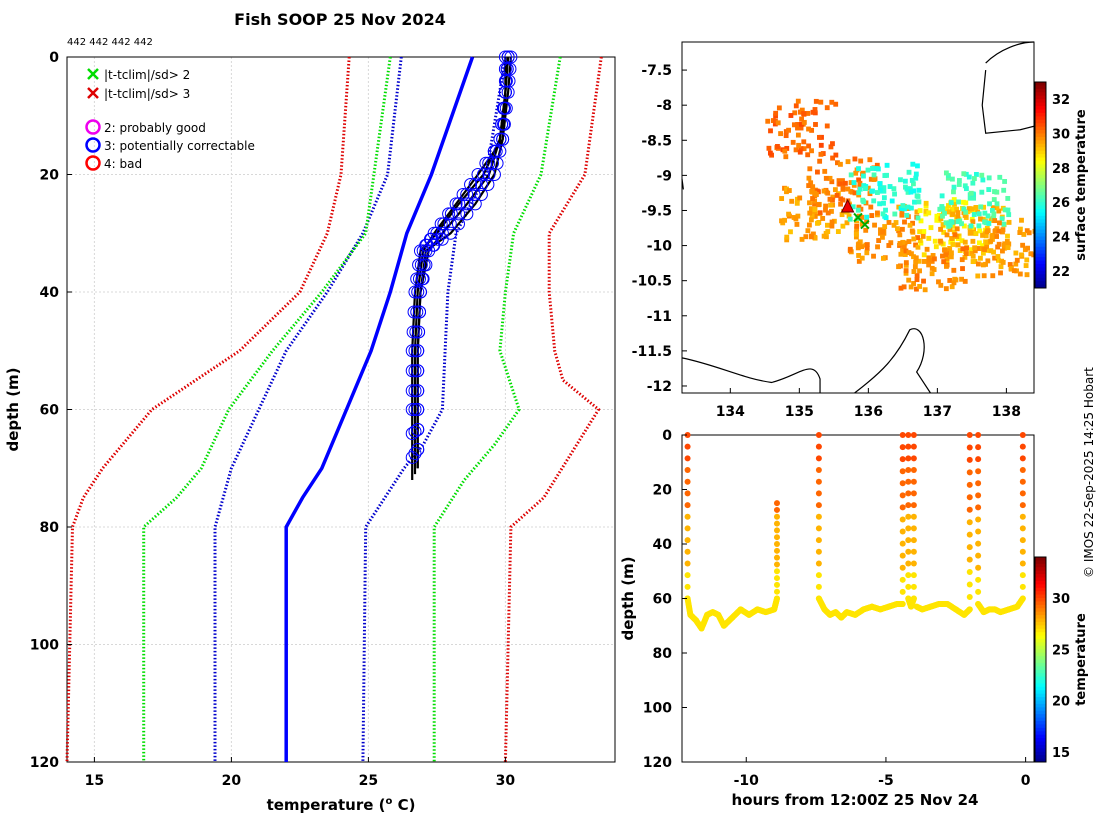  I want to click on map-frame, so click(858, 217).